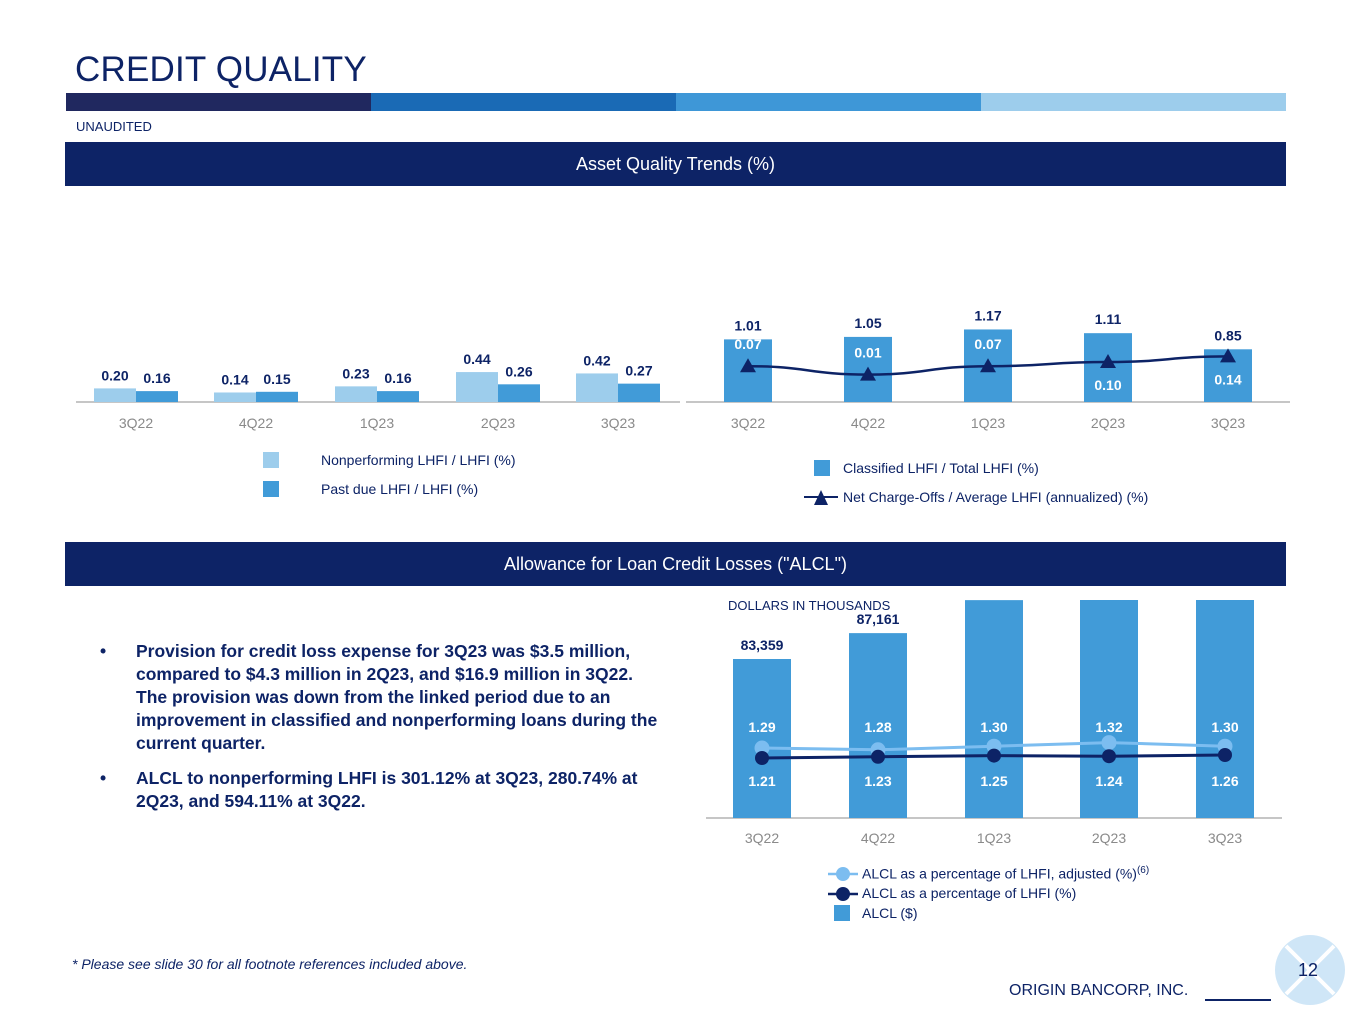 The height and width of the screenshot is (1024, 1365). What do you see at coordinates (1238, 1000) in the screenshot?
I see `company-underline` at bounding box center [1238, 1000].